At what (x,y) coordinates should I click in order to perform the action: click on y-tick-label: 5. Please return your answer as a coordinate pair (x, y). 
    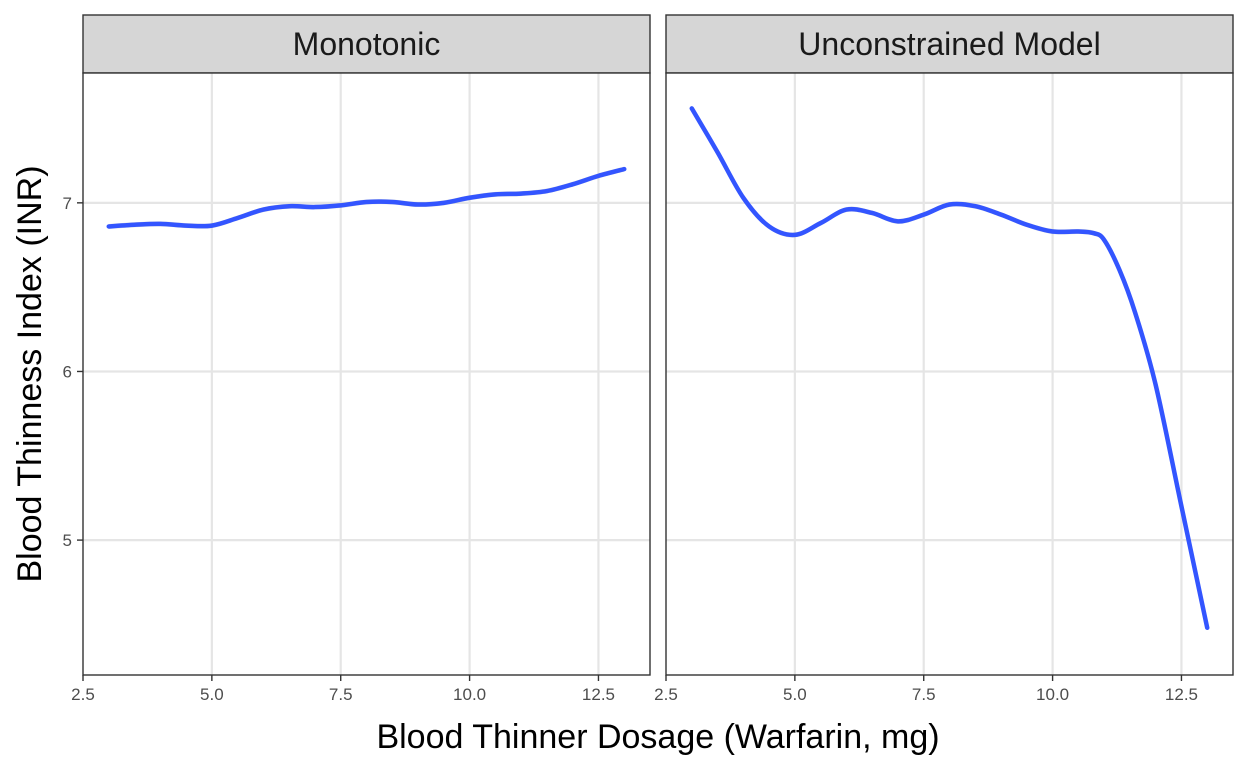
    Looking at the image, I should click on (67, 540).